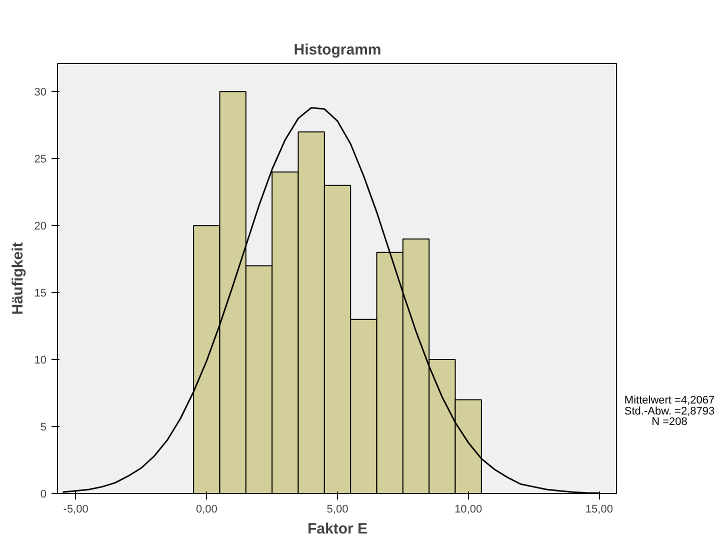  What do you see at coordinates (338, 50) in the screenshot?
I see `chart-title: Histogramm` at bounding box center [338, 50].